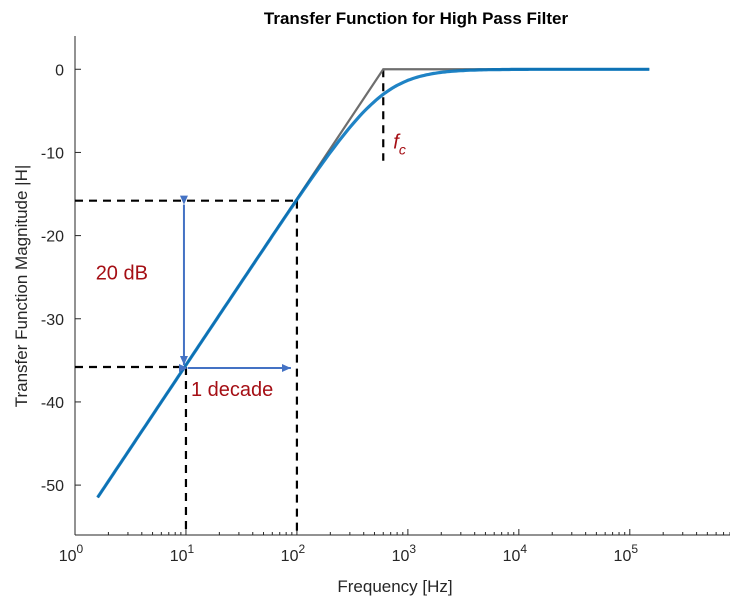 The height and width of the screenshot is (598, 730). What do you see at coordinates (191, 549) in the screenshot?
I see `x-tick-exponent: 1` at bounding box center [191, 549].